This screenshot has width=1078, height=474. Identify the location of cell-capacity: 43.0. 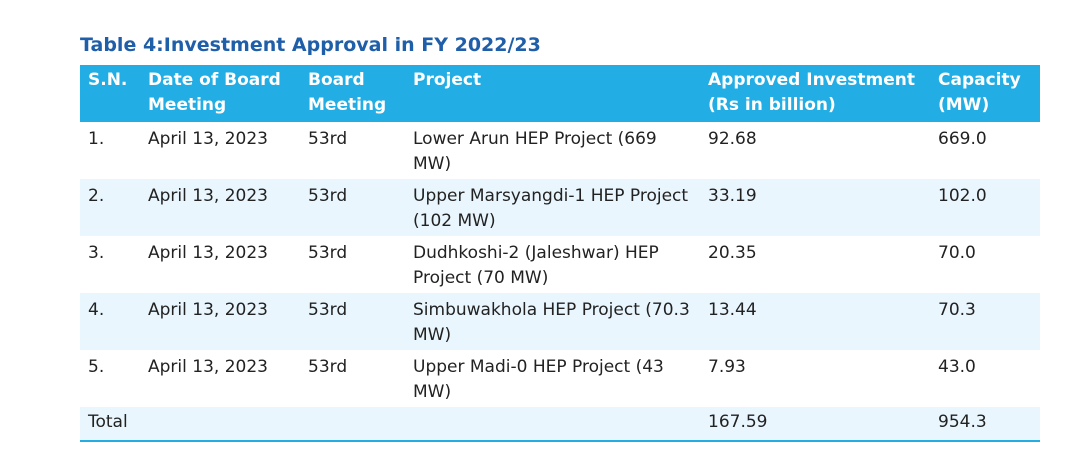
(957, 367).